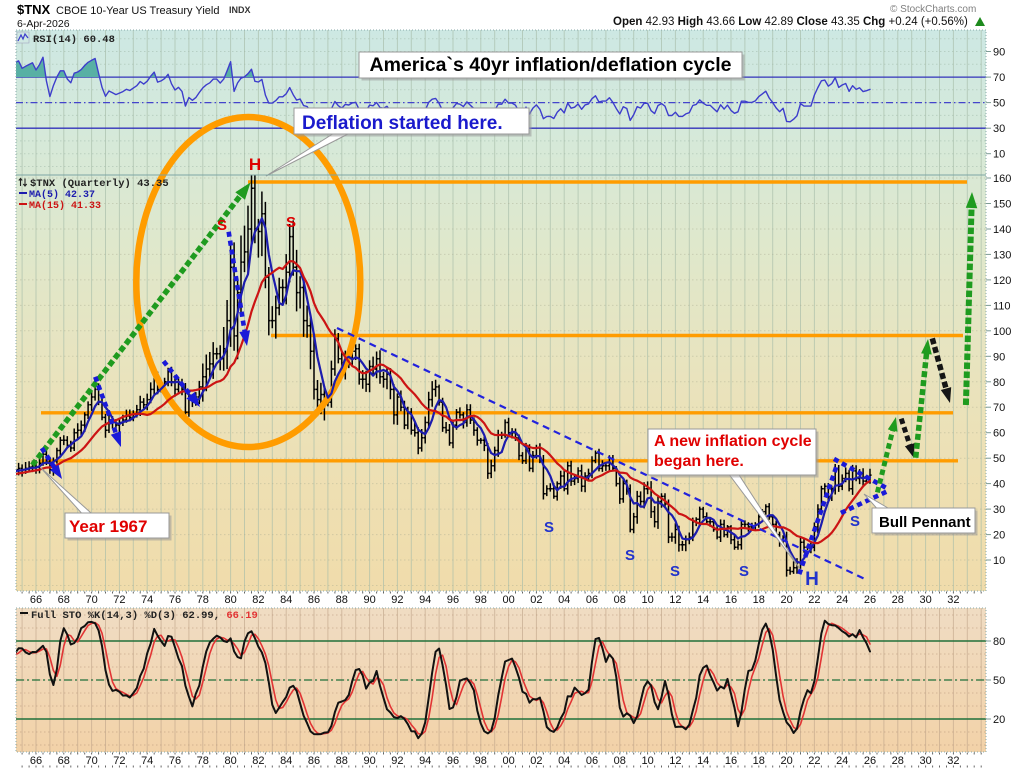 The height and width of the screenshot is (774, 1024). I want to click on svg-text: 130, so click(1002, 255).